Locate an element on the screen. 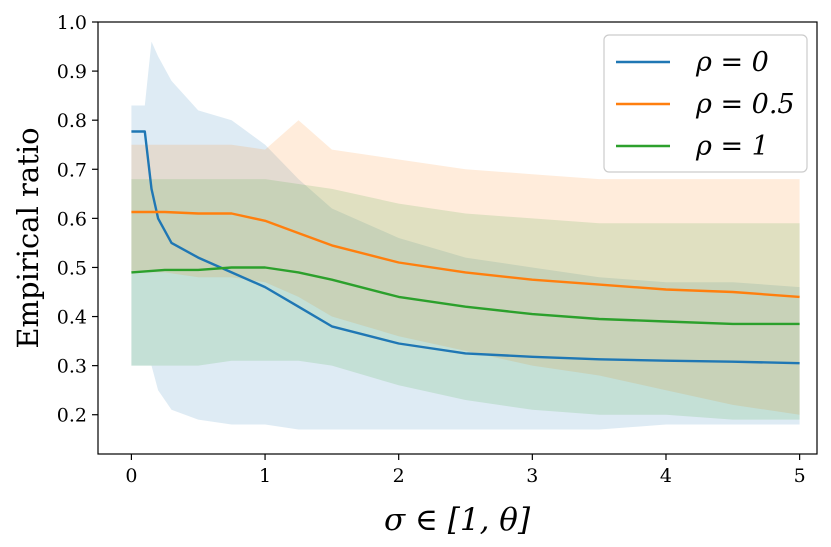 Image resolution: width=831 pixels, height=547 pixels. y-tick-label: 0.8 is located at coordinates (72, 121).